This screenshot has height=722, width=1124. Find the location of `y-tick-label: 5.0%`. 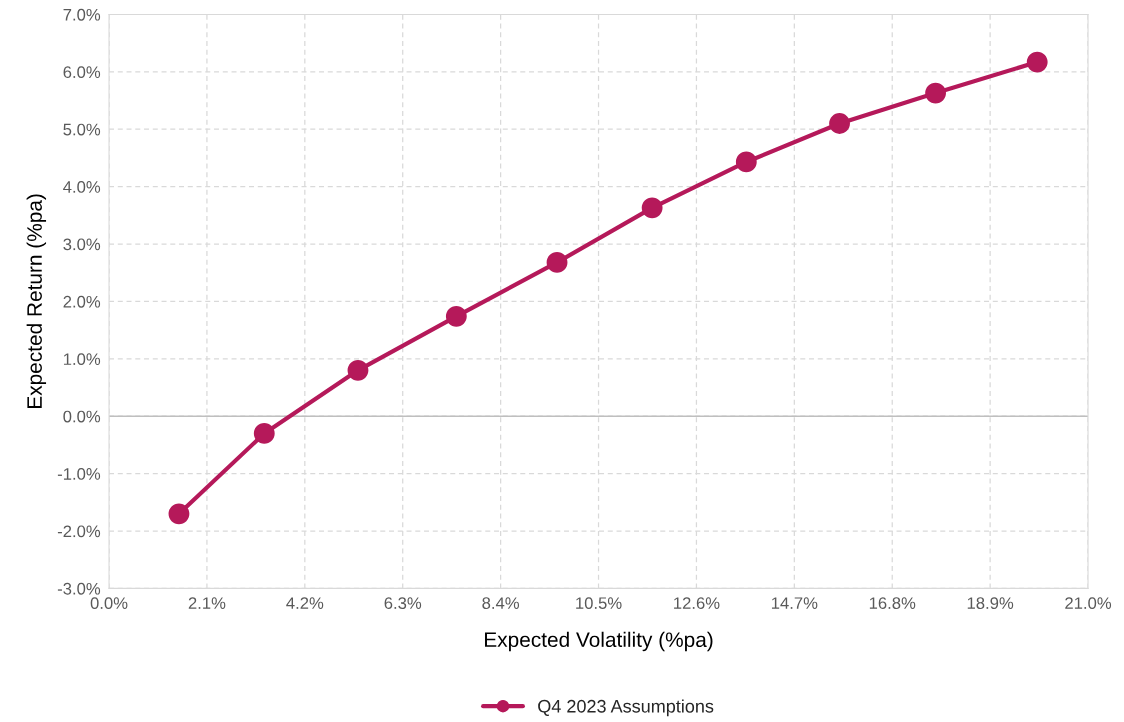

y-tick-label: 5.0% is located at coordinates (82, 129).